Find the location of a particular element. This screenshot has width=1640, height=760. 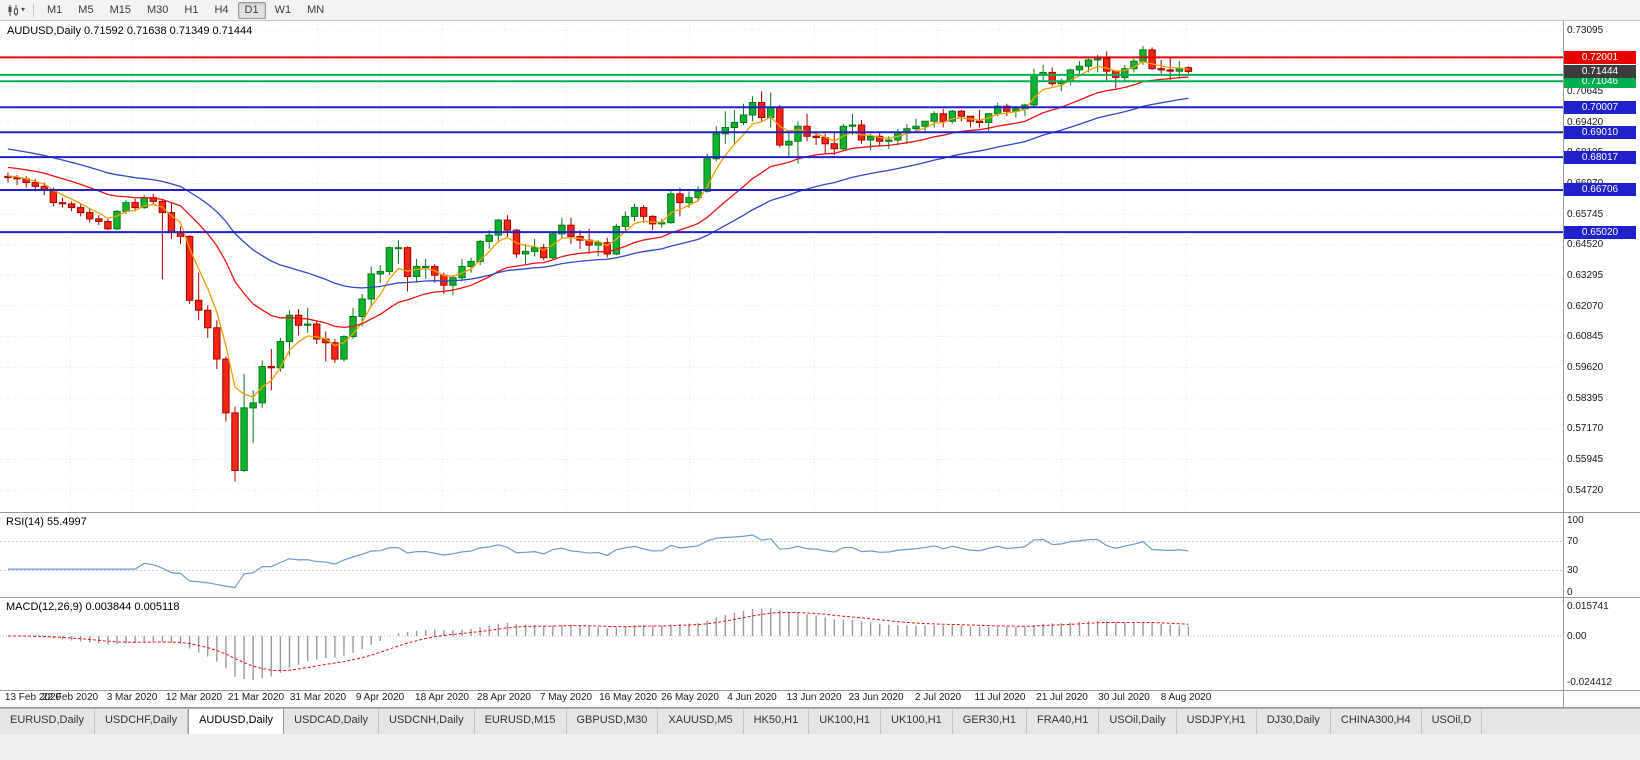

price-axis-label: 0.64520 is located at coordinates (1585, 245).